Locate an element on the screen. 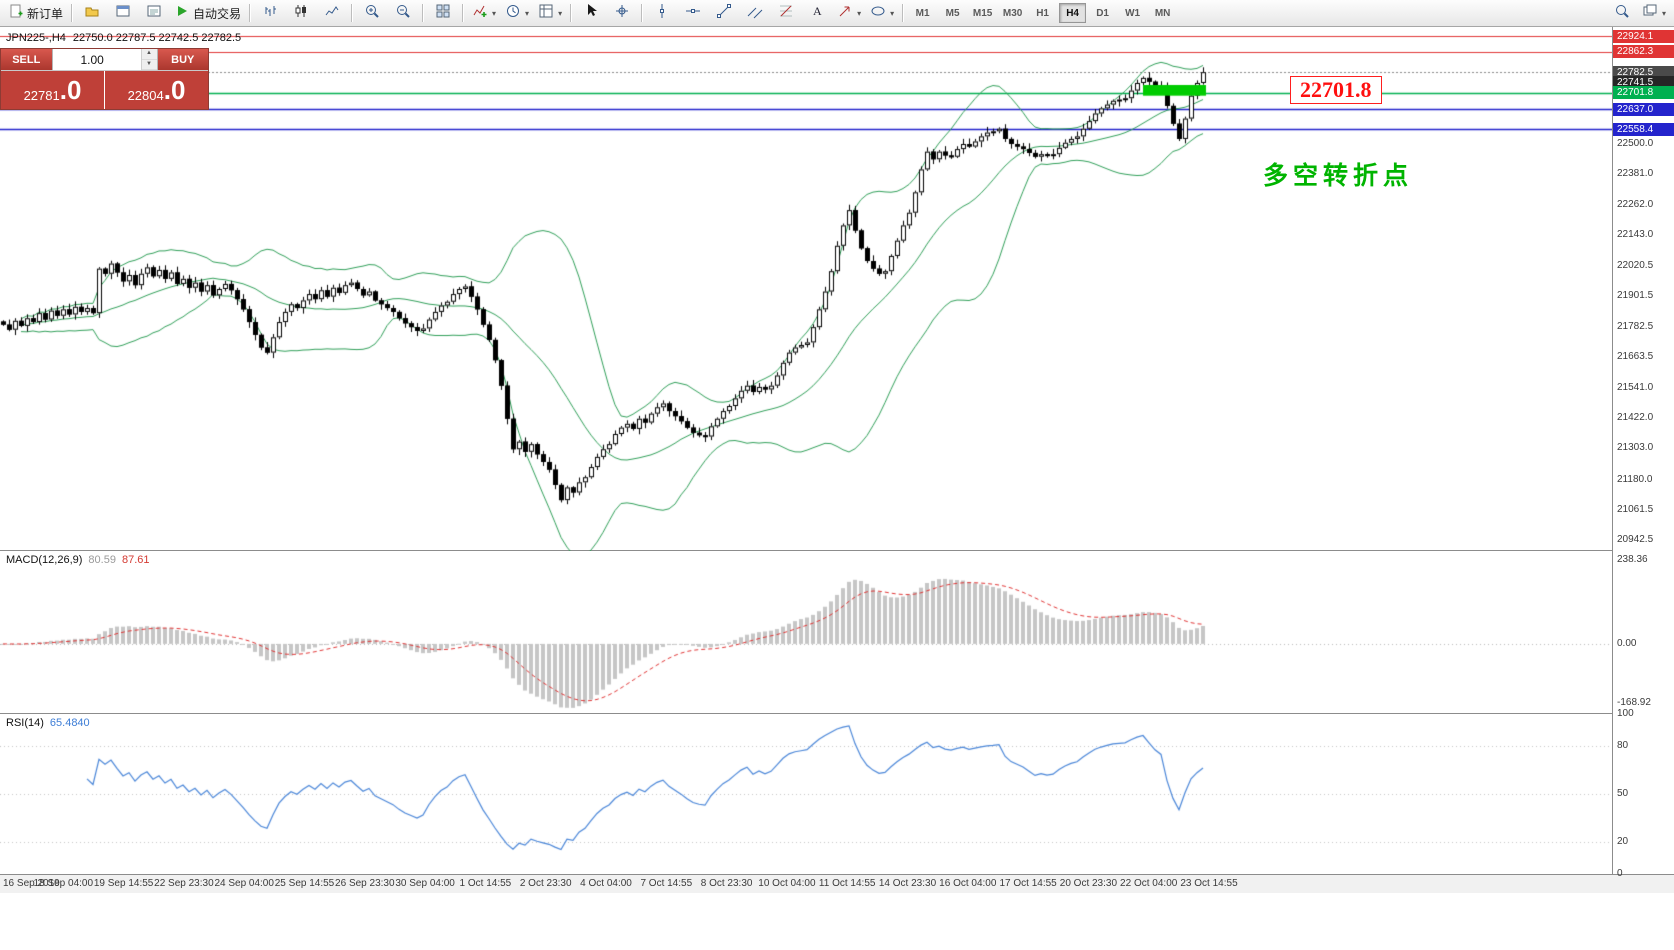 The image size is (1674, 950). arrows-button: ▾ is located at coordinates (849, 13).